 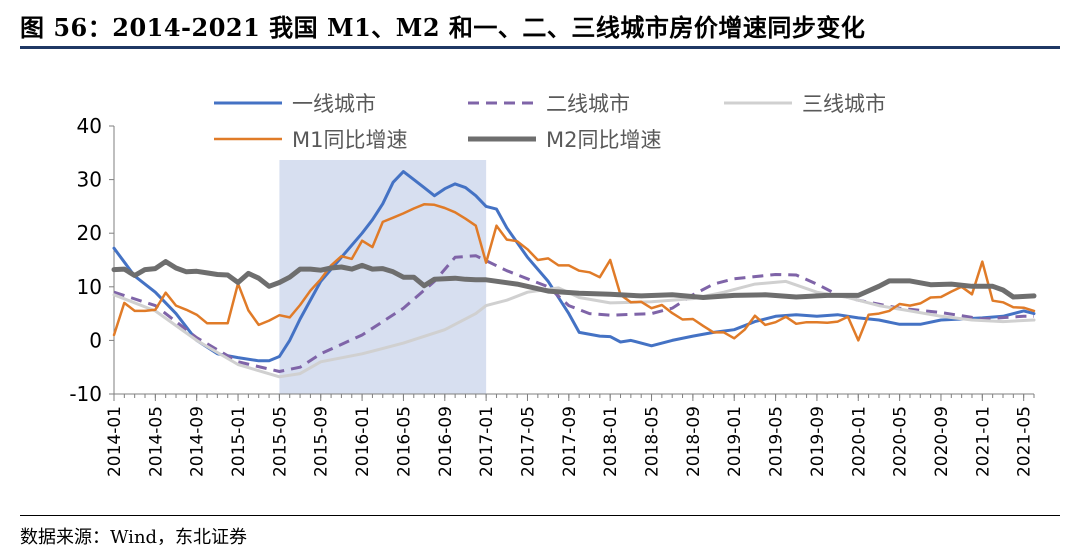 I want to click on x-tick-label: 2016-01, so click(x=363, y=441).